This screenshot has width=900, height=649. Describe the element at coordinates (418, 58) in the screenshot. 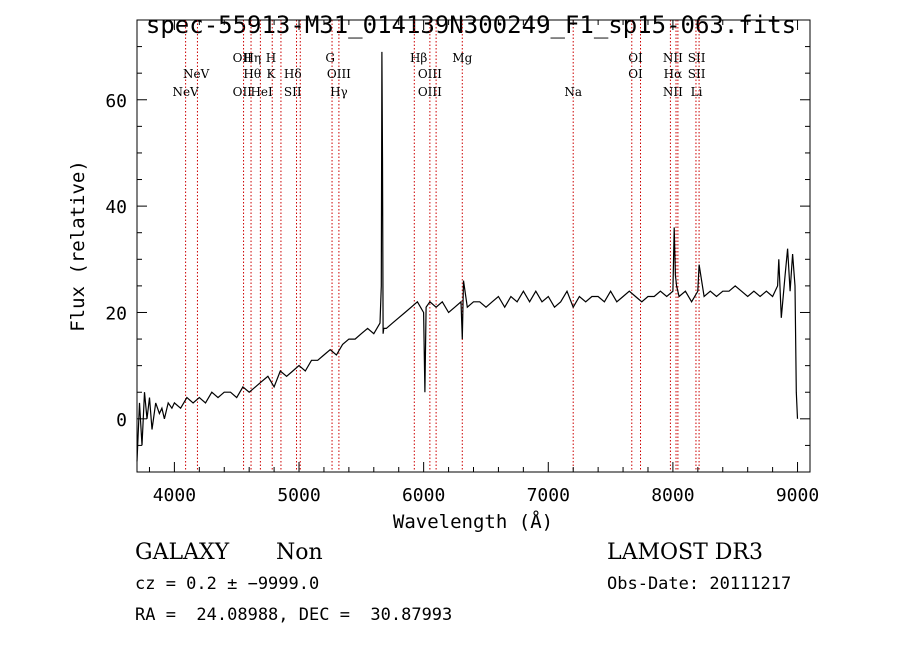

I see `spectral-line-label: Hβ` at that location.